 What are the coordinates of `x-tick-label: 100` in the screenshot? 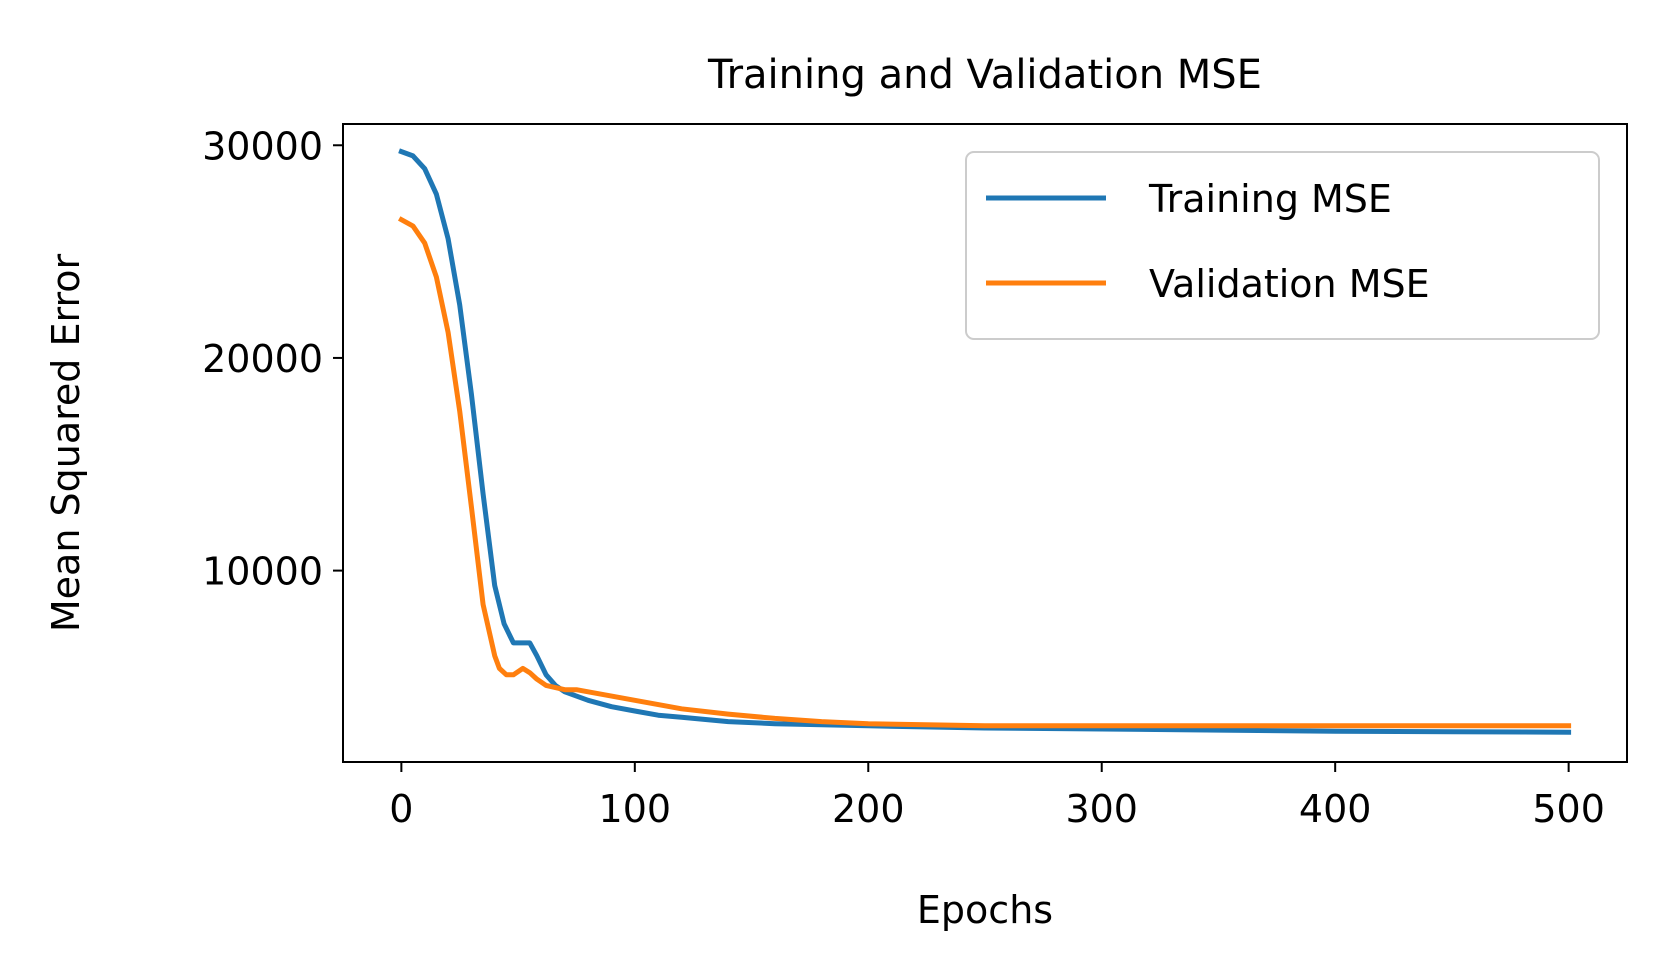 It's located at (635, 809).